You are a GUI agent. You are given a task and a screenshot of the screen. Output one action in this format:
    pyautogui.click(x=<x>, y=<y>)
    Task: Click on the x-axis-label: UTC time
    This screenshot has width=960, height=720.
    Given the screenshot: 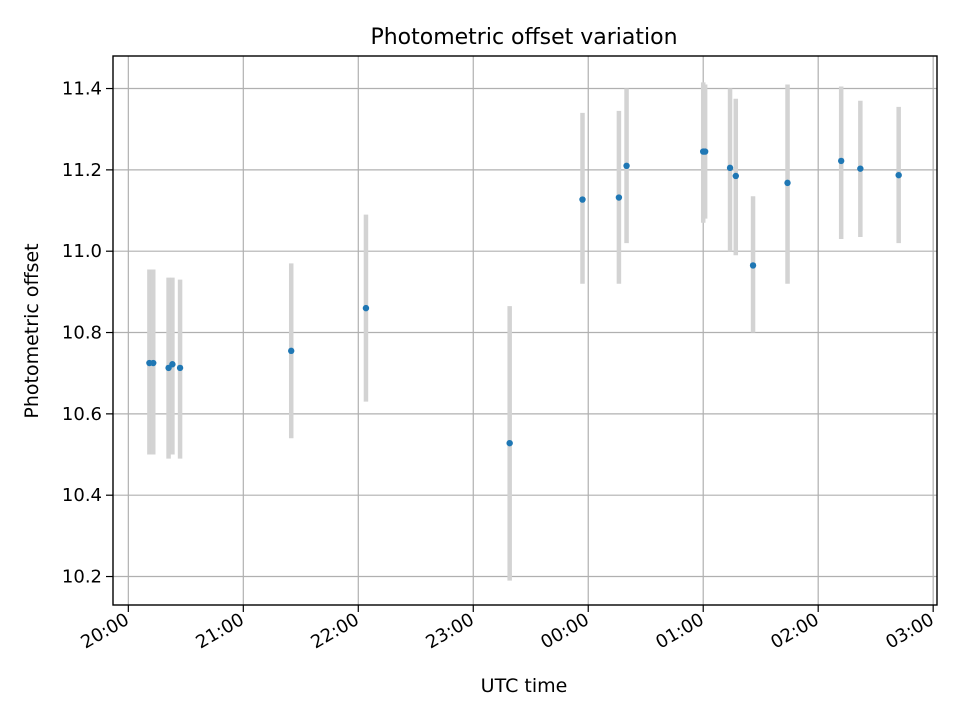 What is the action you would take?
    pyautogui.click(x=524, y=686)
    